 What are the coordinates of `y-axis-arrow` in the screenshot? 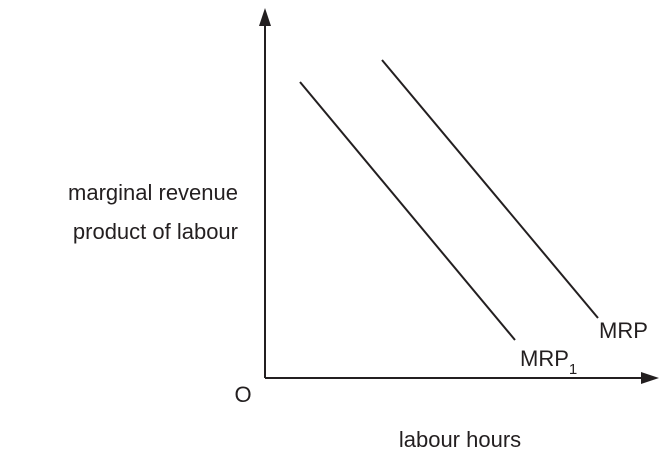 It's located at (265, 17).